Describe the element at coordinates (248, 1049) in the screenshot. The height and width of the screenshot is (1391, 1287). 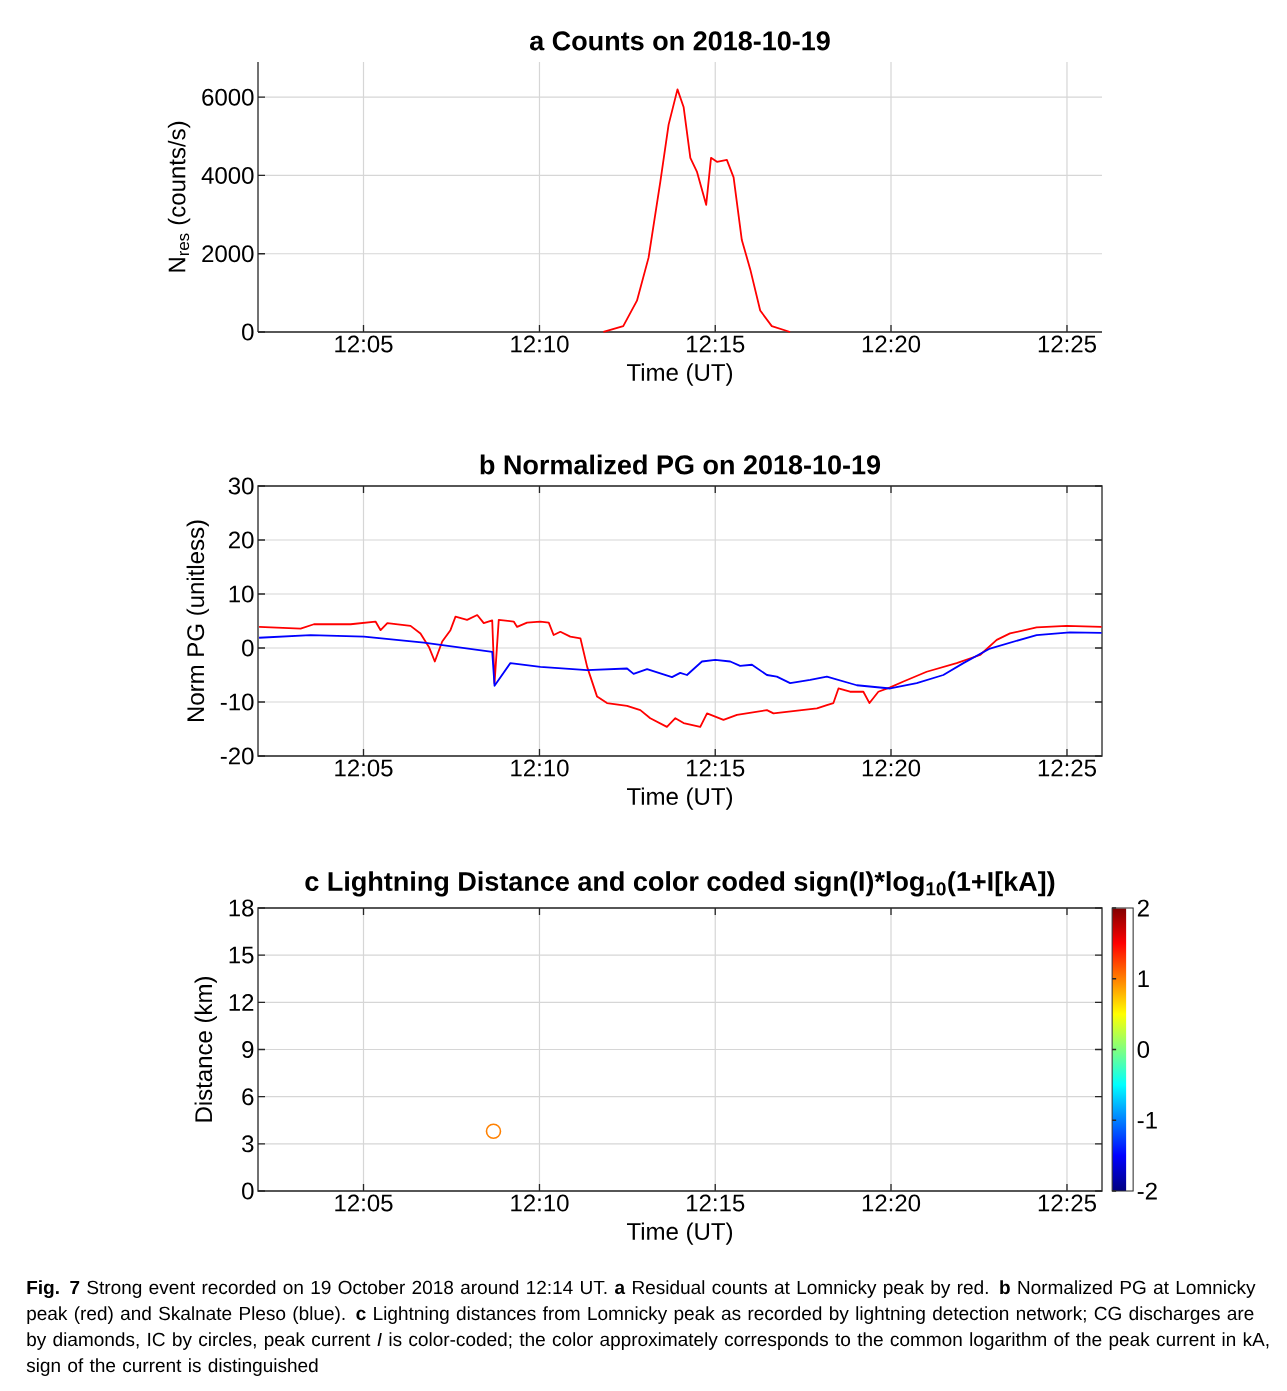
I see `y-tick-label: 9` at that location.